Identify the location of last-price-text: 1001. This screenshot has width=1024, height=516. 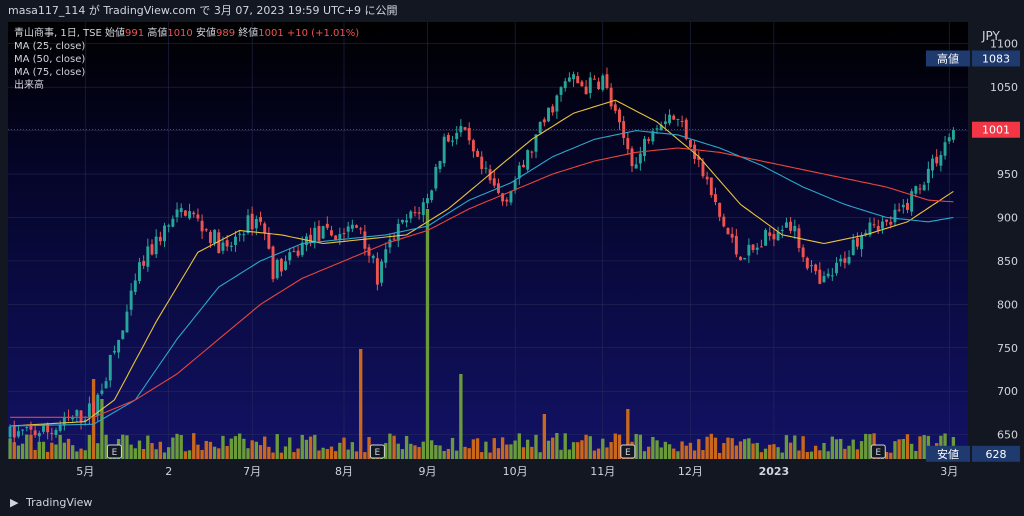
(996, 130).